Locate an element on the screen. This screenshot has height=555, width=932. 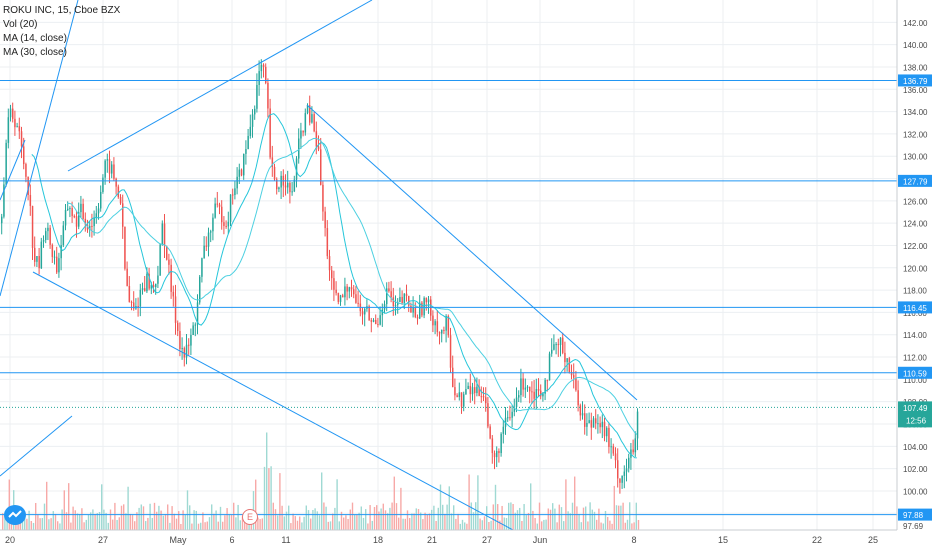
earnings-marker: E is located at coordinates (250, 517).